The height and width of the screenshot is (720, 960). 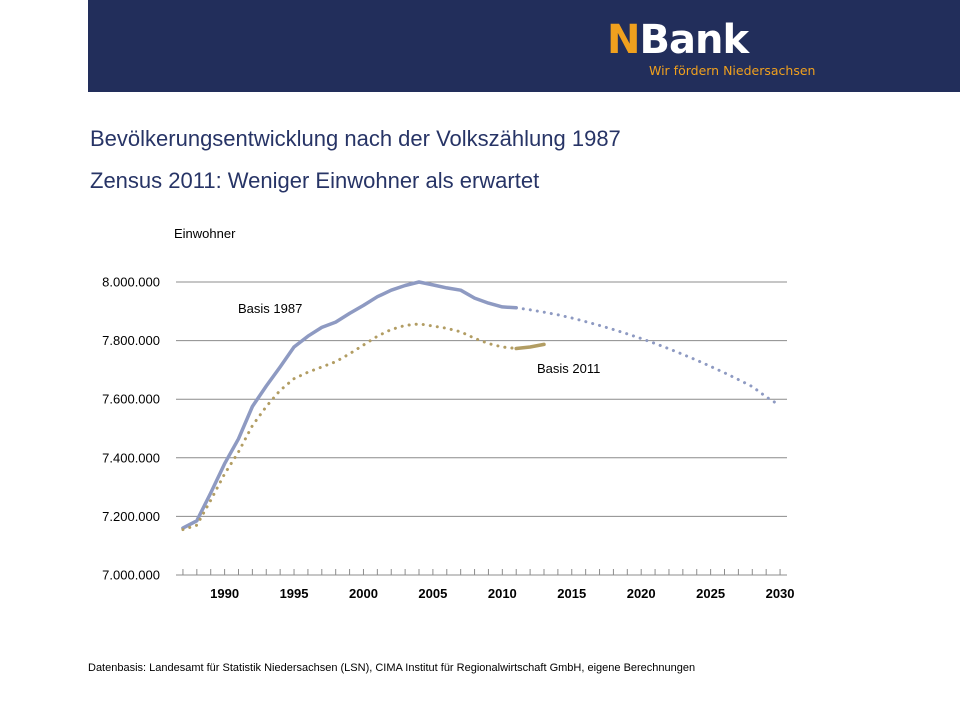 I want to click on annotation-basis-2011: Basis 2011, so click(x=568, y=368).